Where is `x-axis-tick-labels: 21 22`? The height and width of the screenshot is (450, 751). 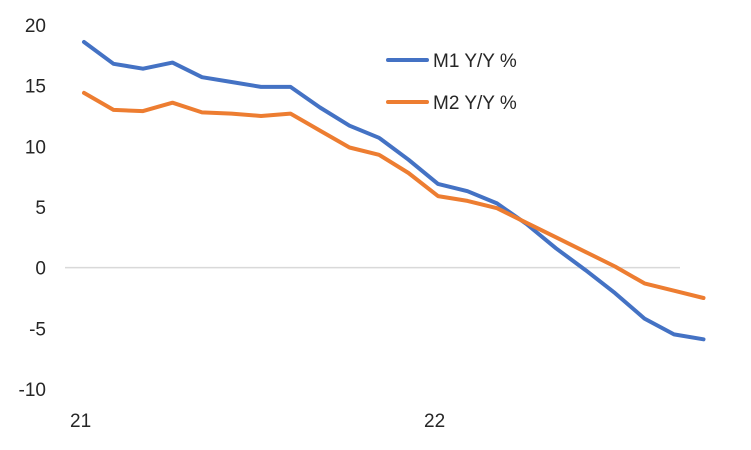
x-axis-tick-labels: 21 22 is located at coordinates (257, 421).